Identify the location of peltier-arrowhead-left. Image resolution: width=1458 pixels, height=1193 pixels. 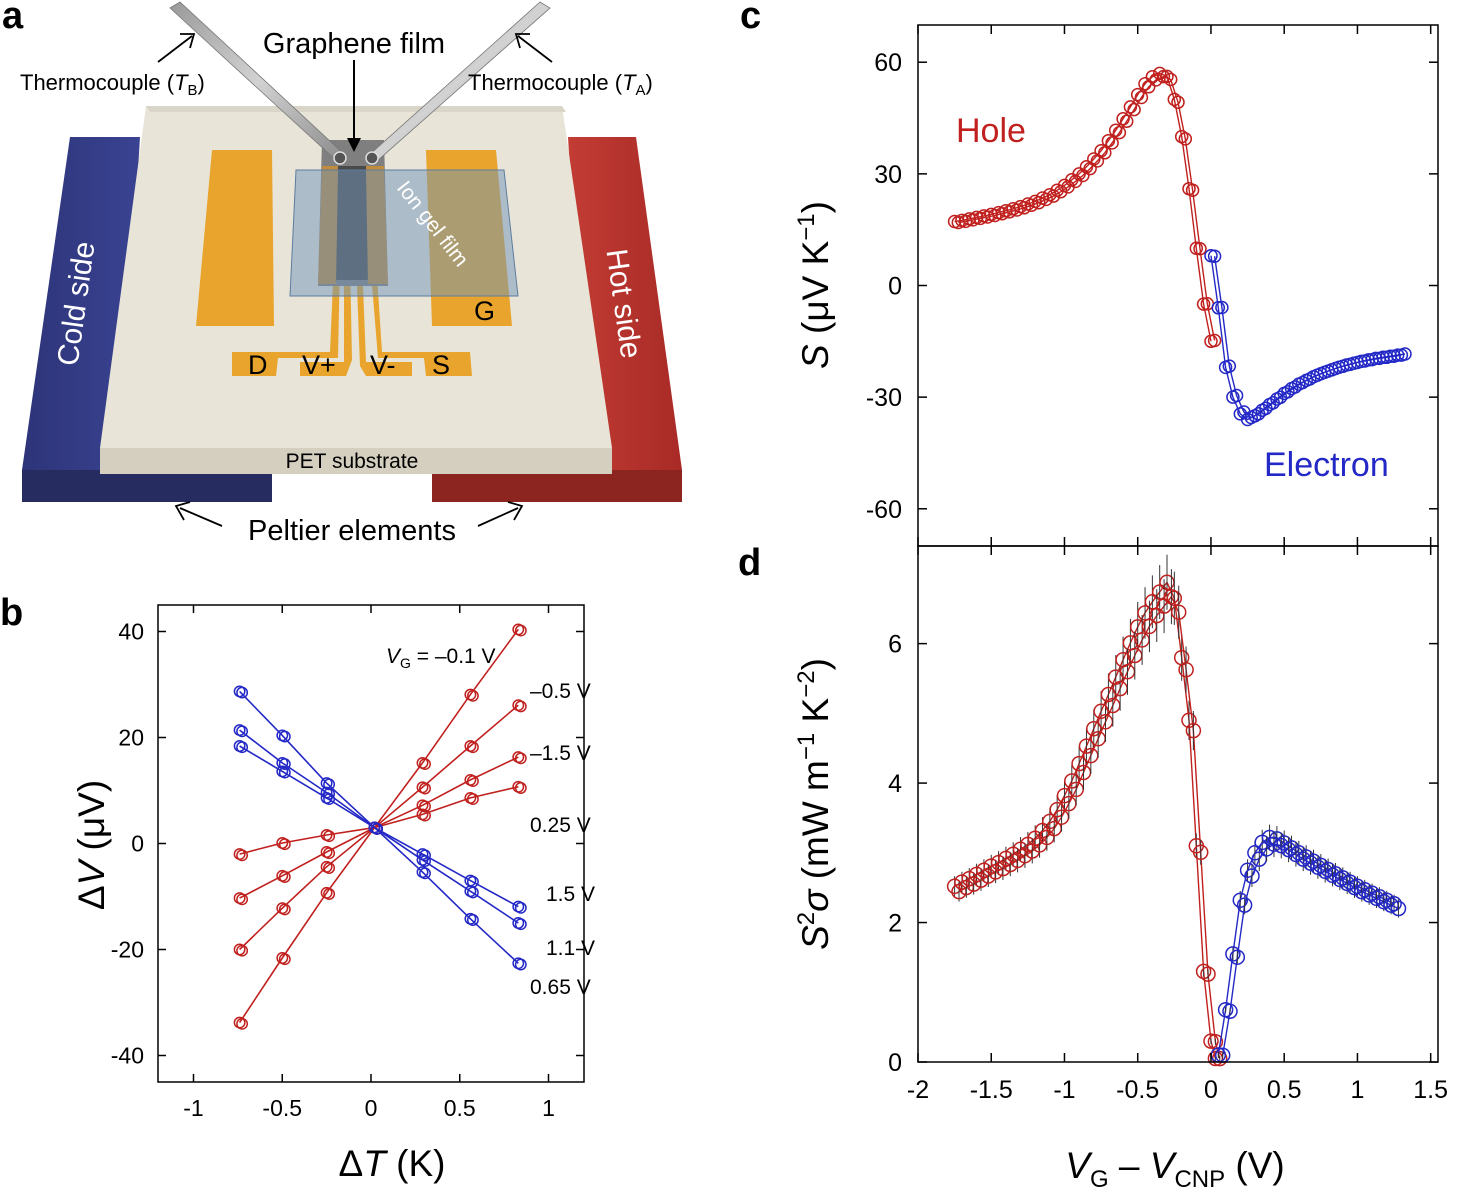
(182, 511).